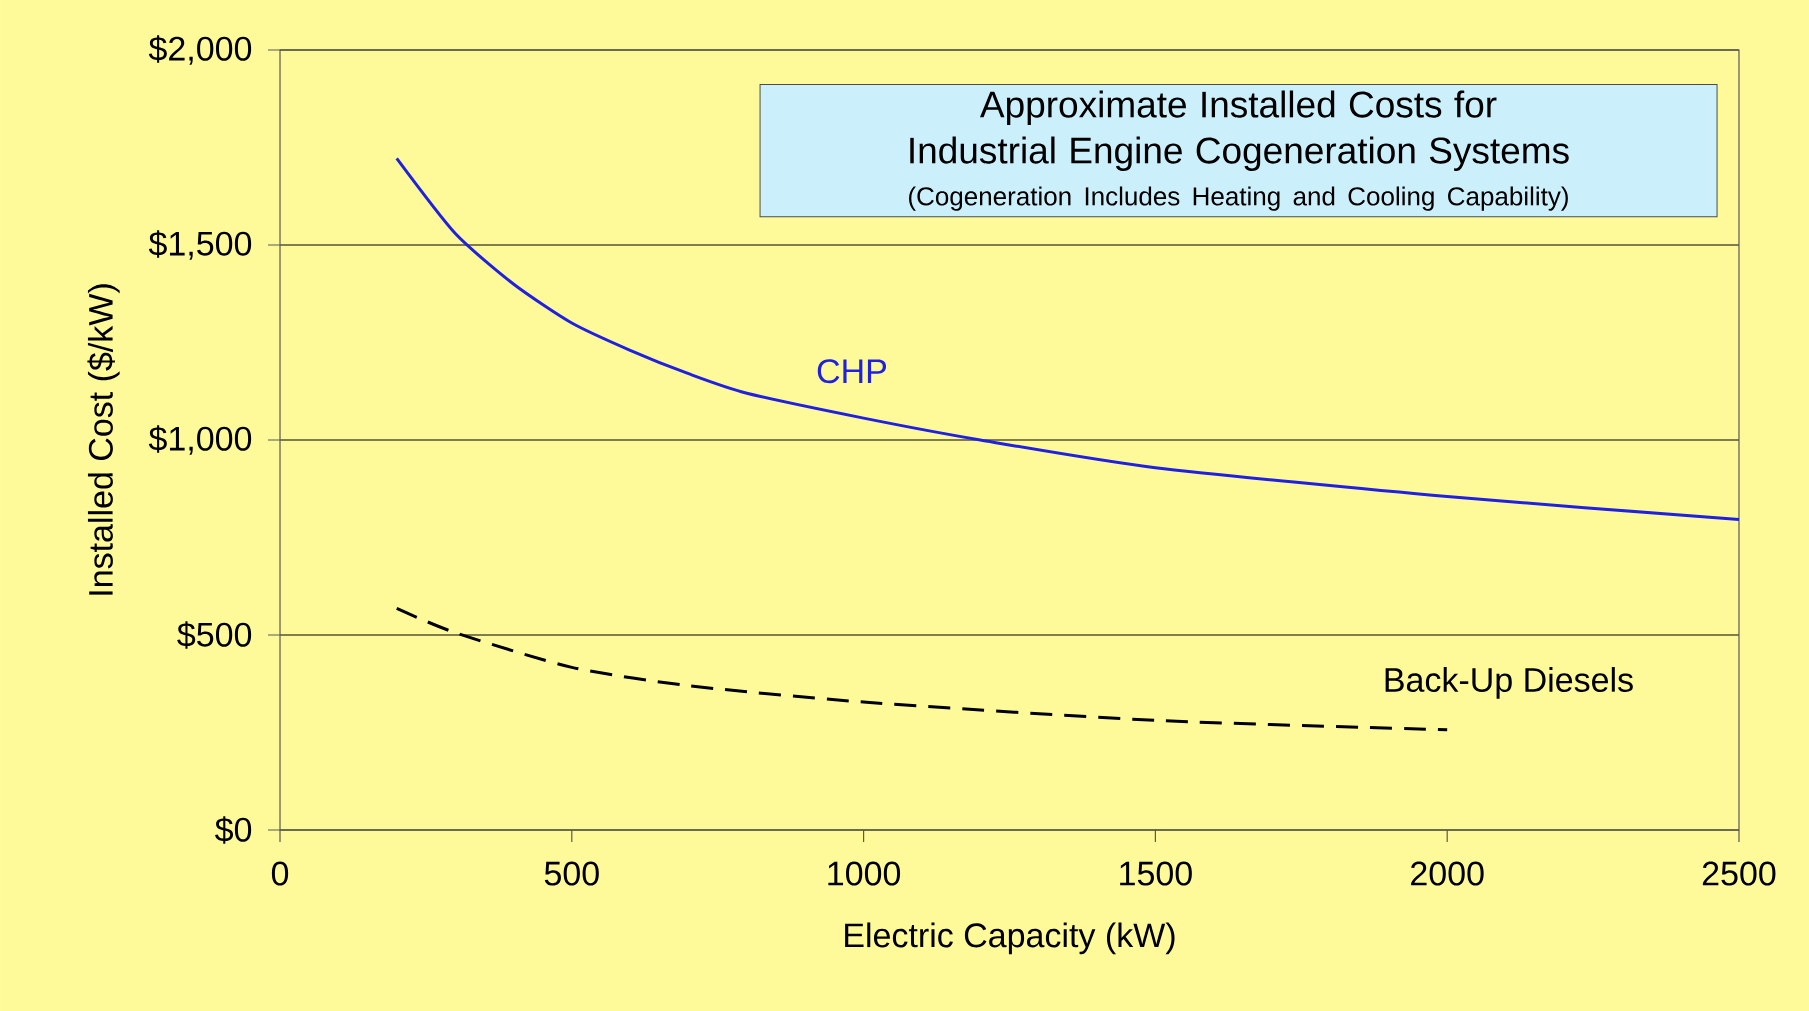 This screenshot has width=1809, height=1011. What do you see at coordinates (280, 873) in the screenshot?
I see `x-tick-label: 0` at bounding box center [280, 873].